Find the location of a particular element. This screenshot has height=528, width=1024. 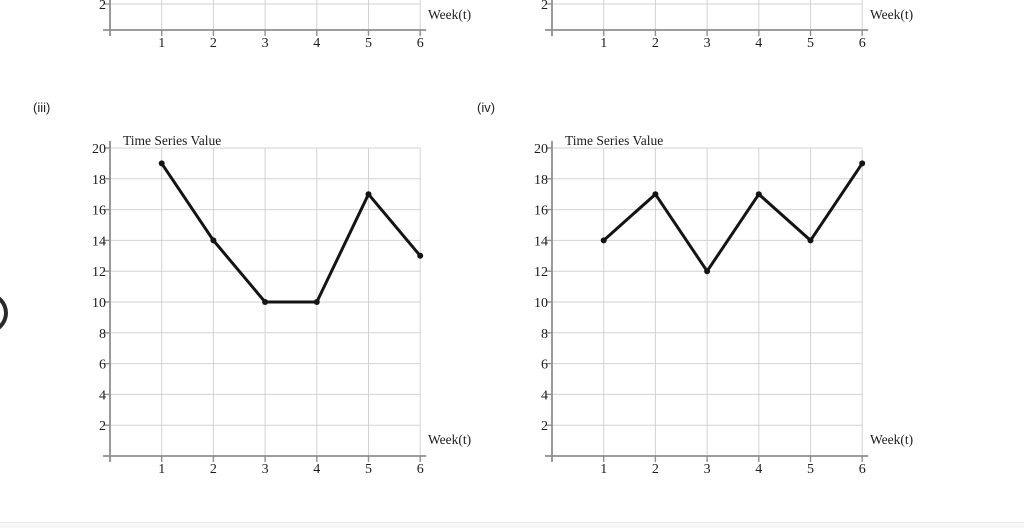

chart-top-right-plot: 2 1 2 3 4 5 6 Week(t) is located at coordinates (727, 25).